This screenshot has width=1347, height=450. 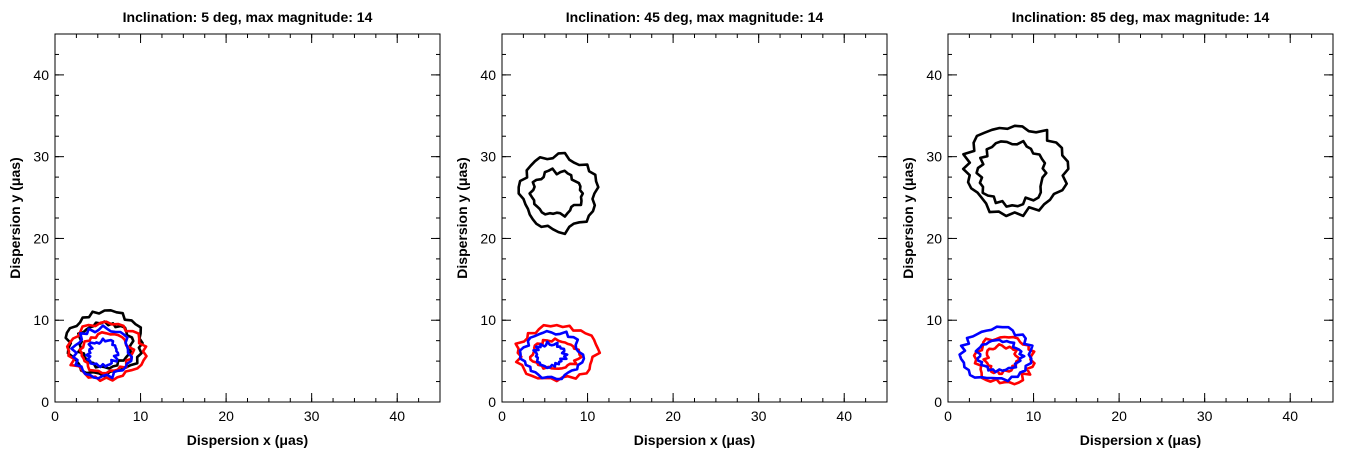 What do you see at coordinates (1141, 17) in the screenshot?
I see `chart-title: Inclination: 85 deg, max magnitude: 14` at bounding box center [1141, 17].